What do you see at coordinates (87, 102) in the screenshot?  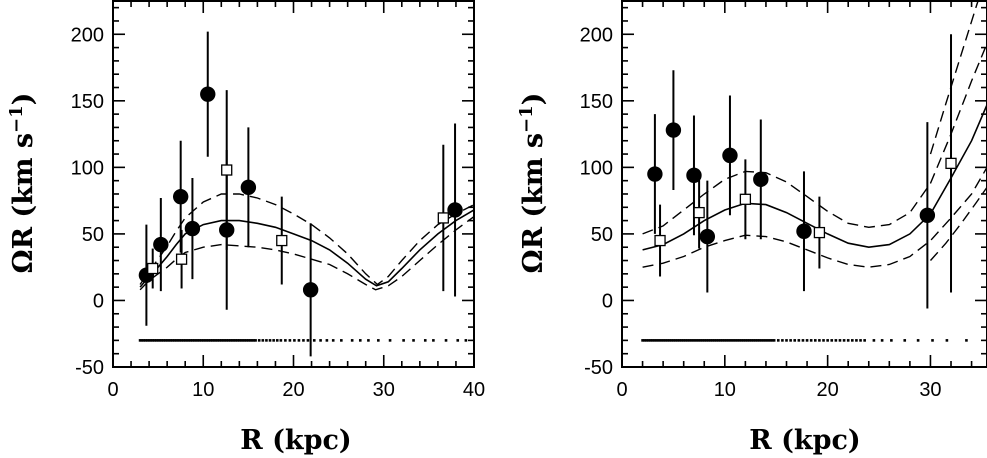 I see `left-y-tick-label: 150` at bounding box center [87, 102].